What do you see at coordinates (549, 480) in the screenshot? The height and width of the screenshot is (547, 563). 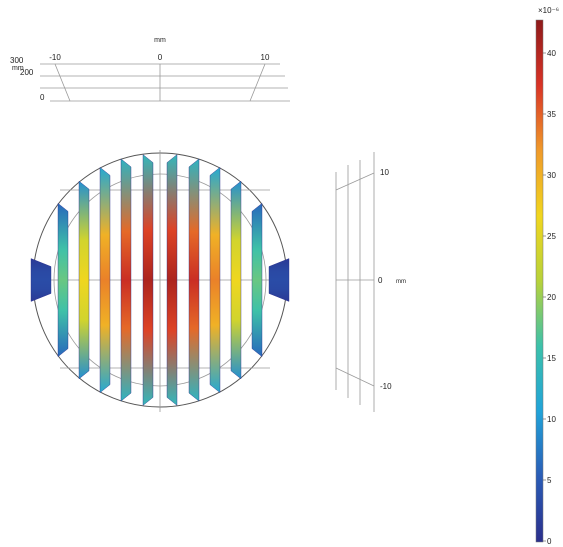 I see `colorbar-tick-label: 5` at bounding box center [549, 480].